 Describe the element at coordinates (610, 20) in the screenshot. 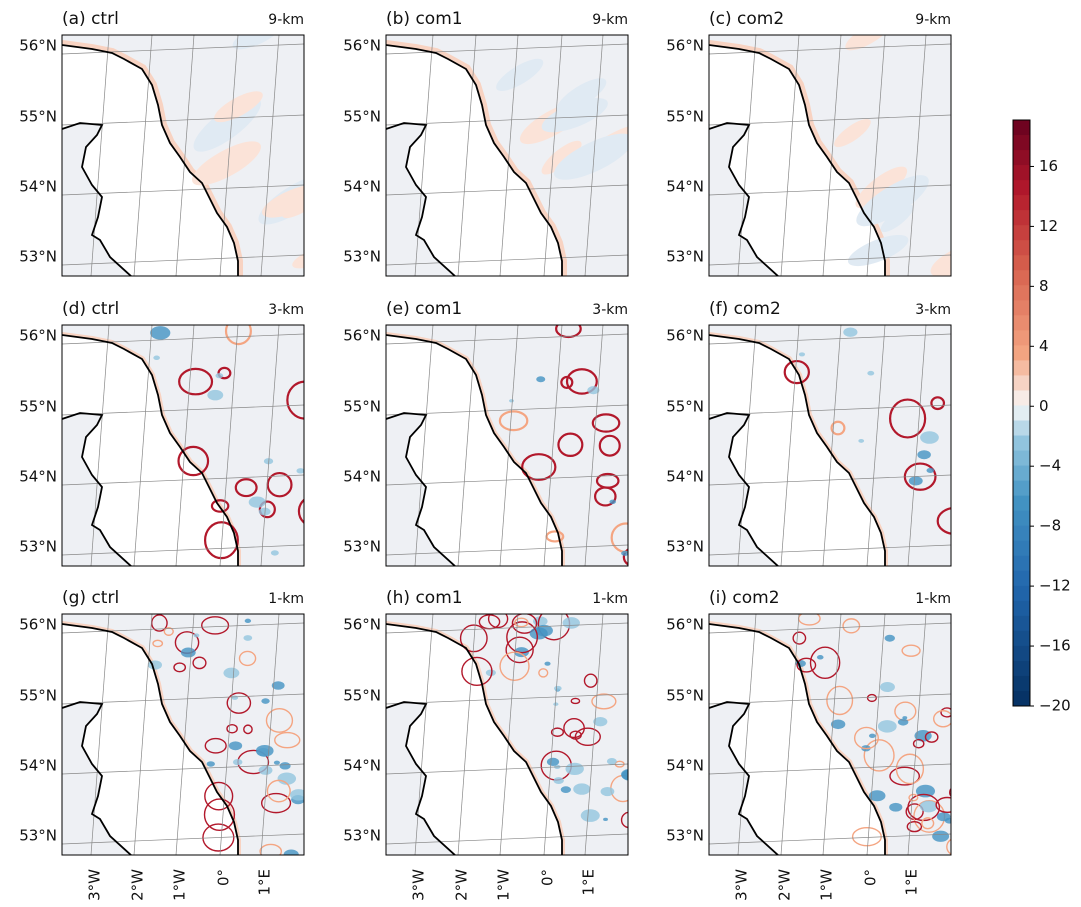

I see `panel-resolution: 9-km` at that location.